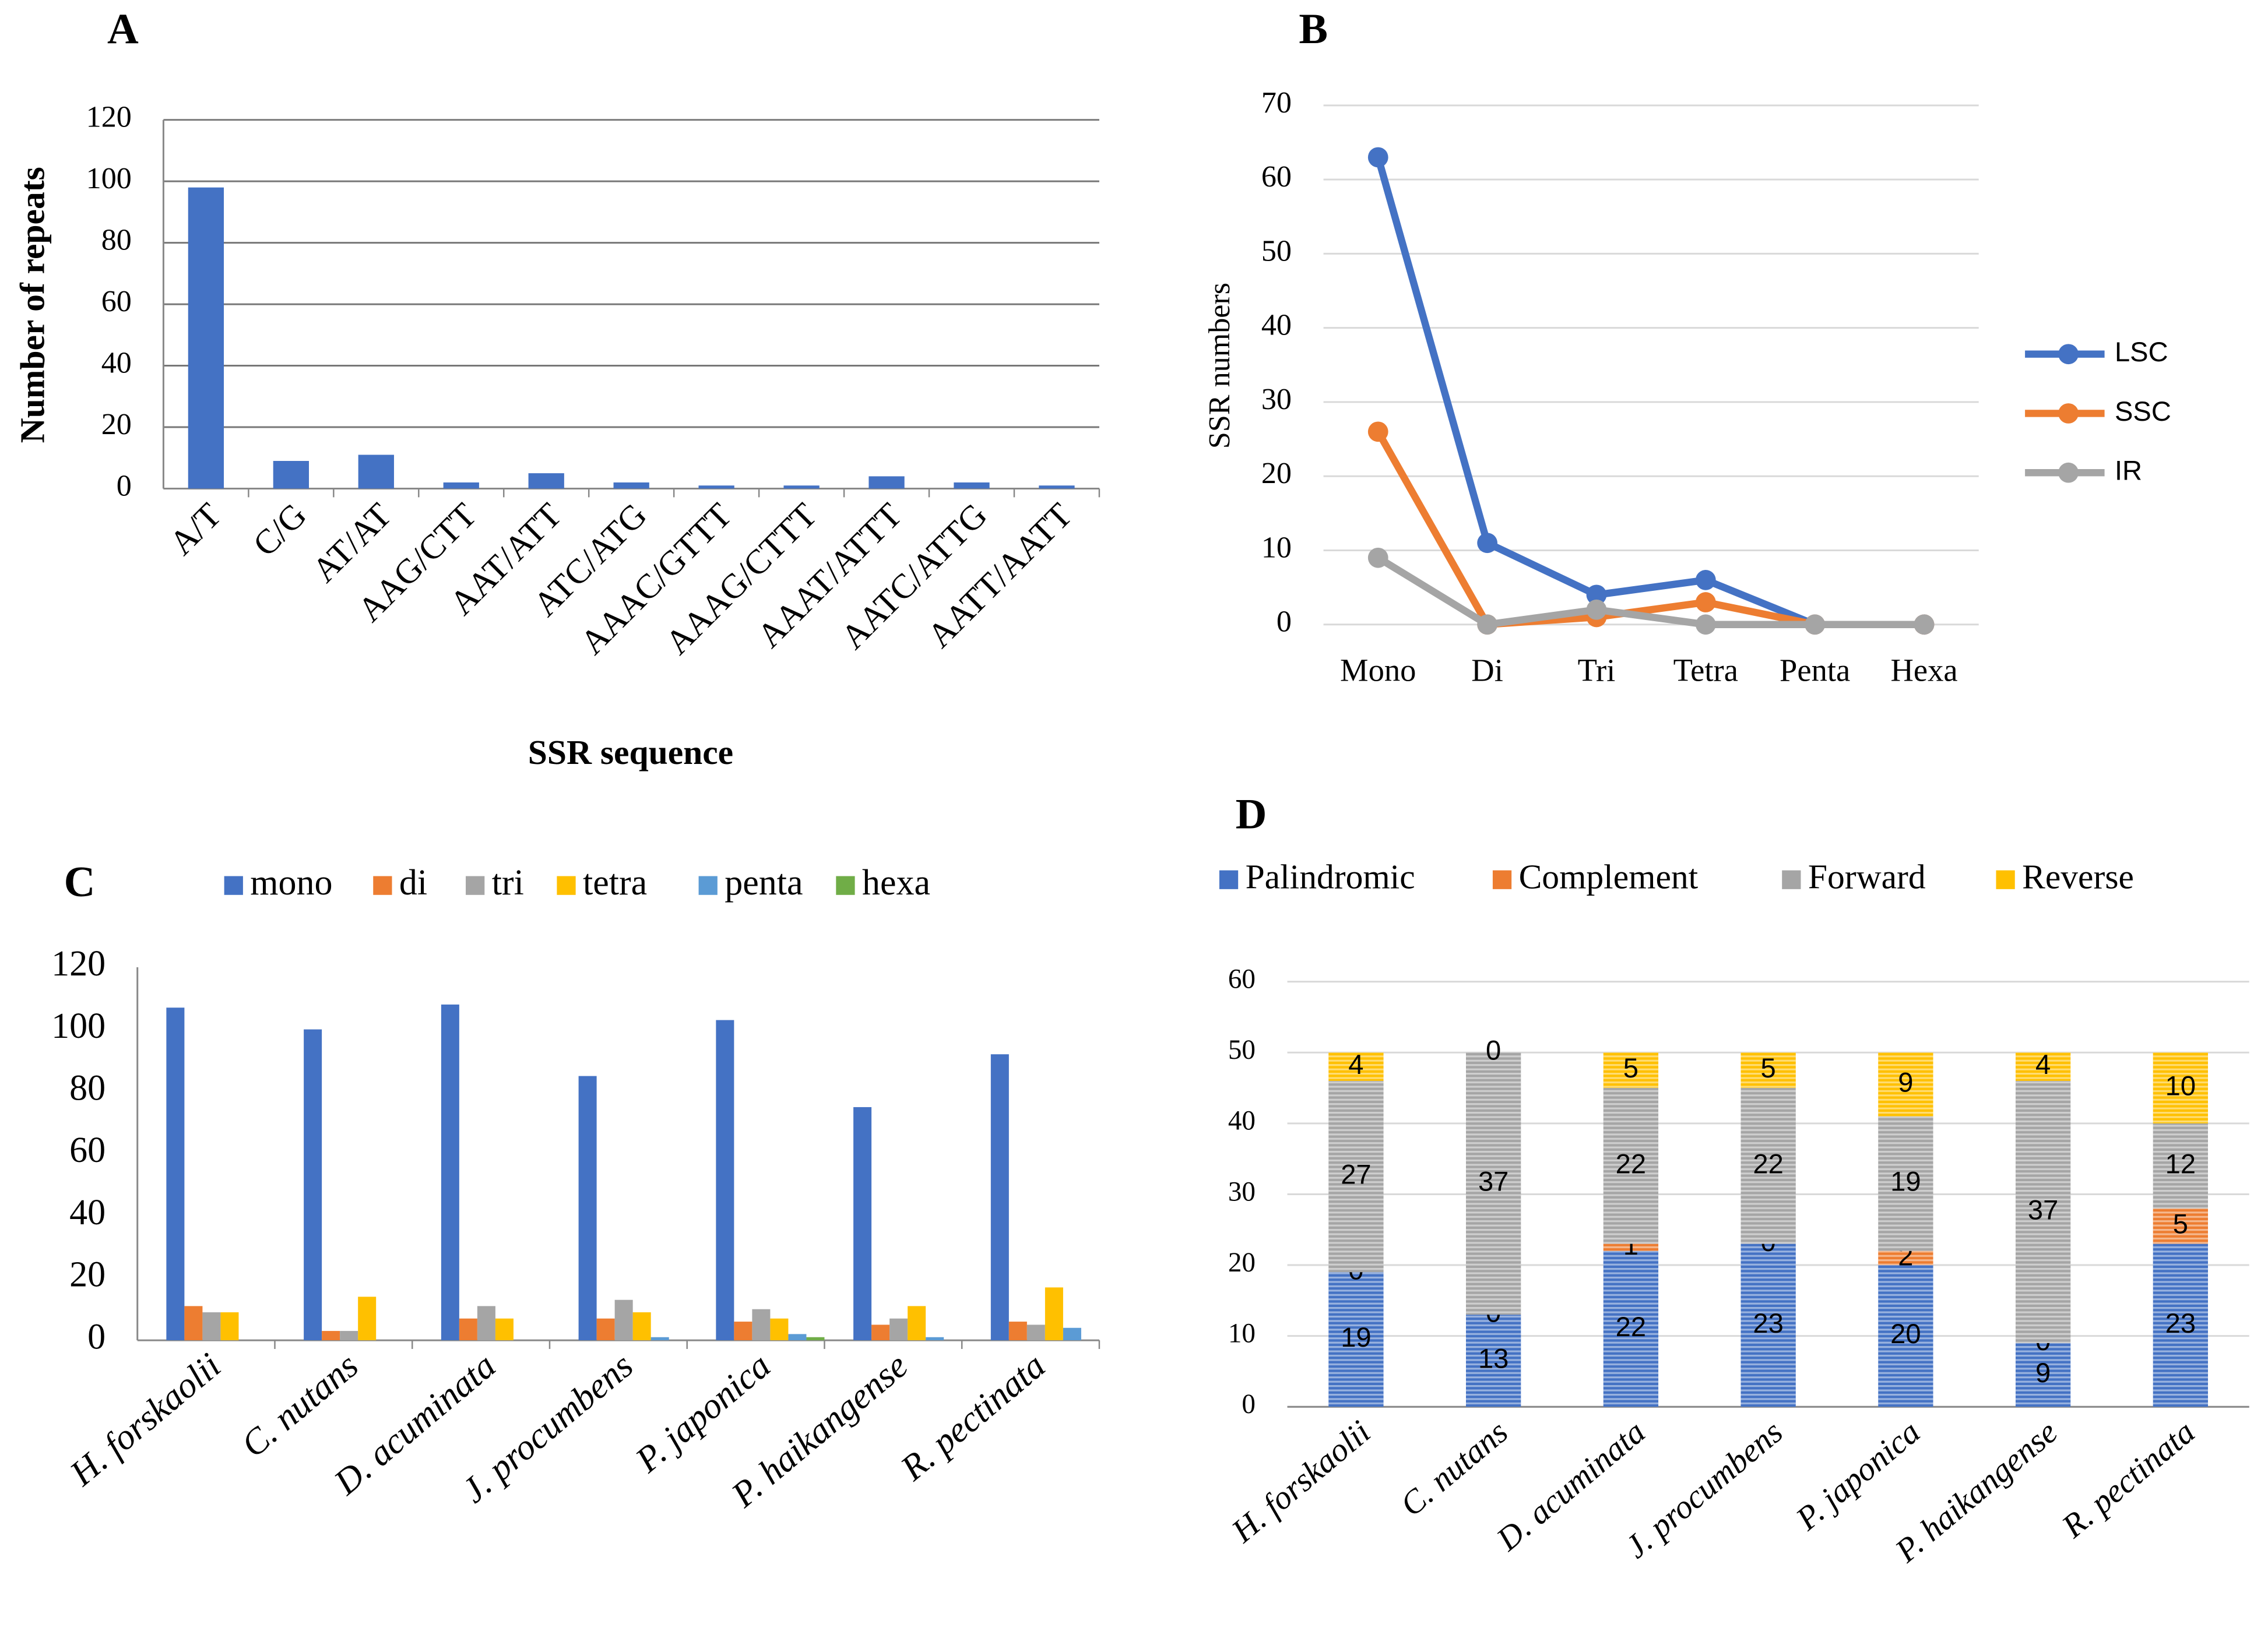 This screenshot has width=2268, height=1638. What do you see at coordinates (1219, 366) in the screenshot?
I see `y-axis-label: SSR numbers` at bounding box center [1219, 366].